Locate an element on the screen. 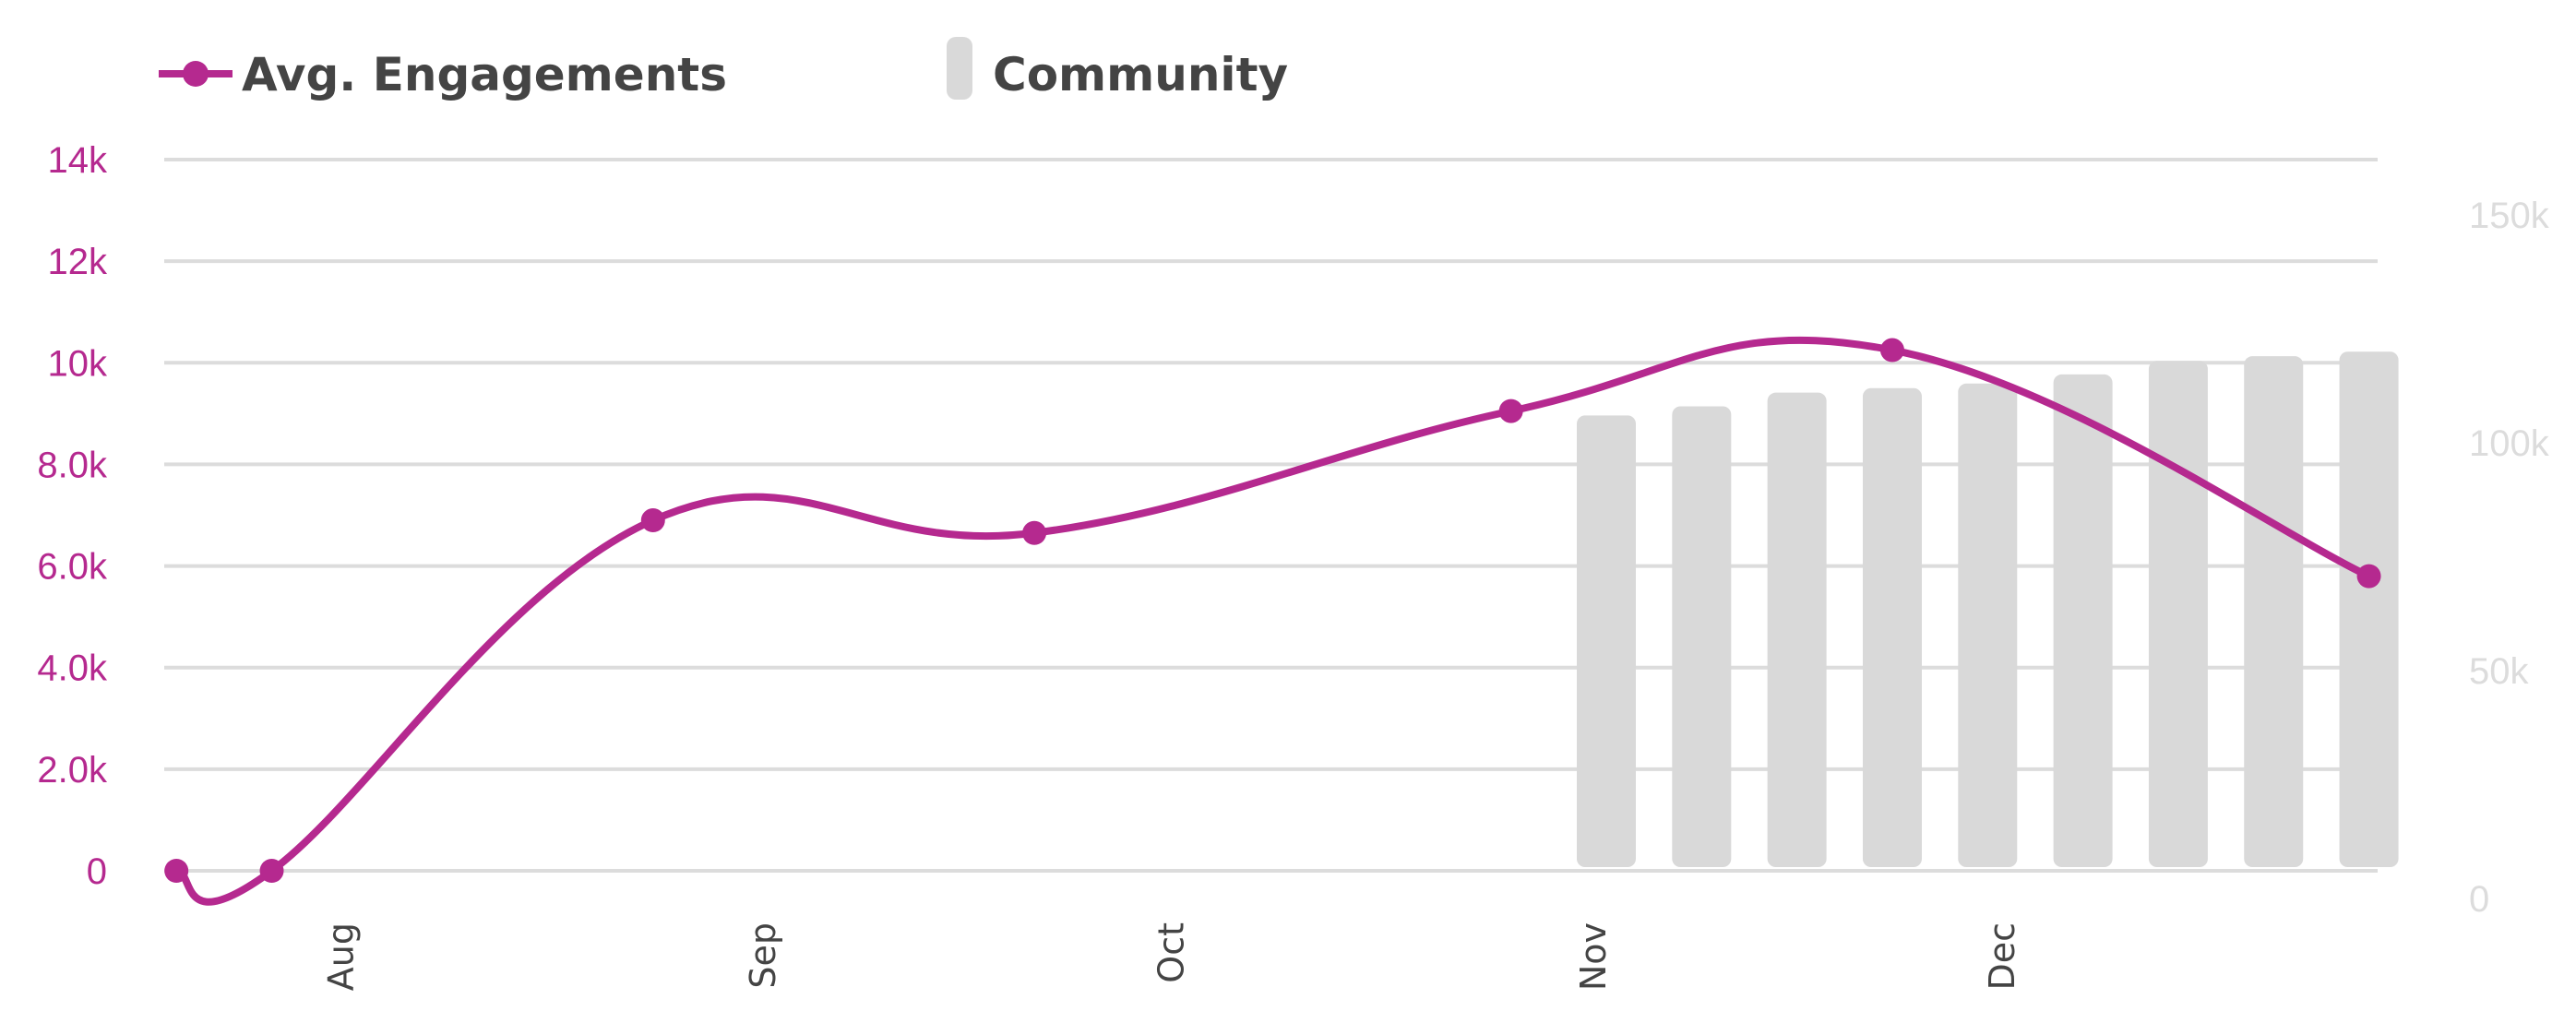 The height and width of the screenshot is (1011, 2576). x-tick-label: Nov is located at coordinates (1594, 956).